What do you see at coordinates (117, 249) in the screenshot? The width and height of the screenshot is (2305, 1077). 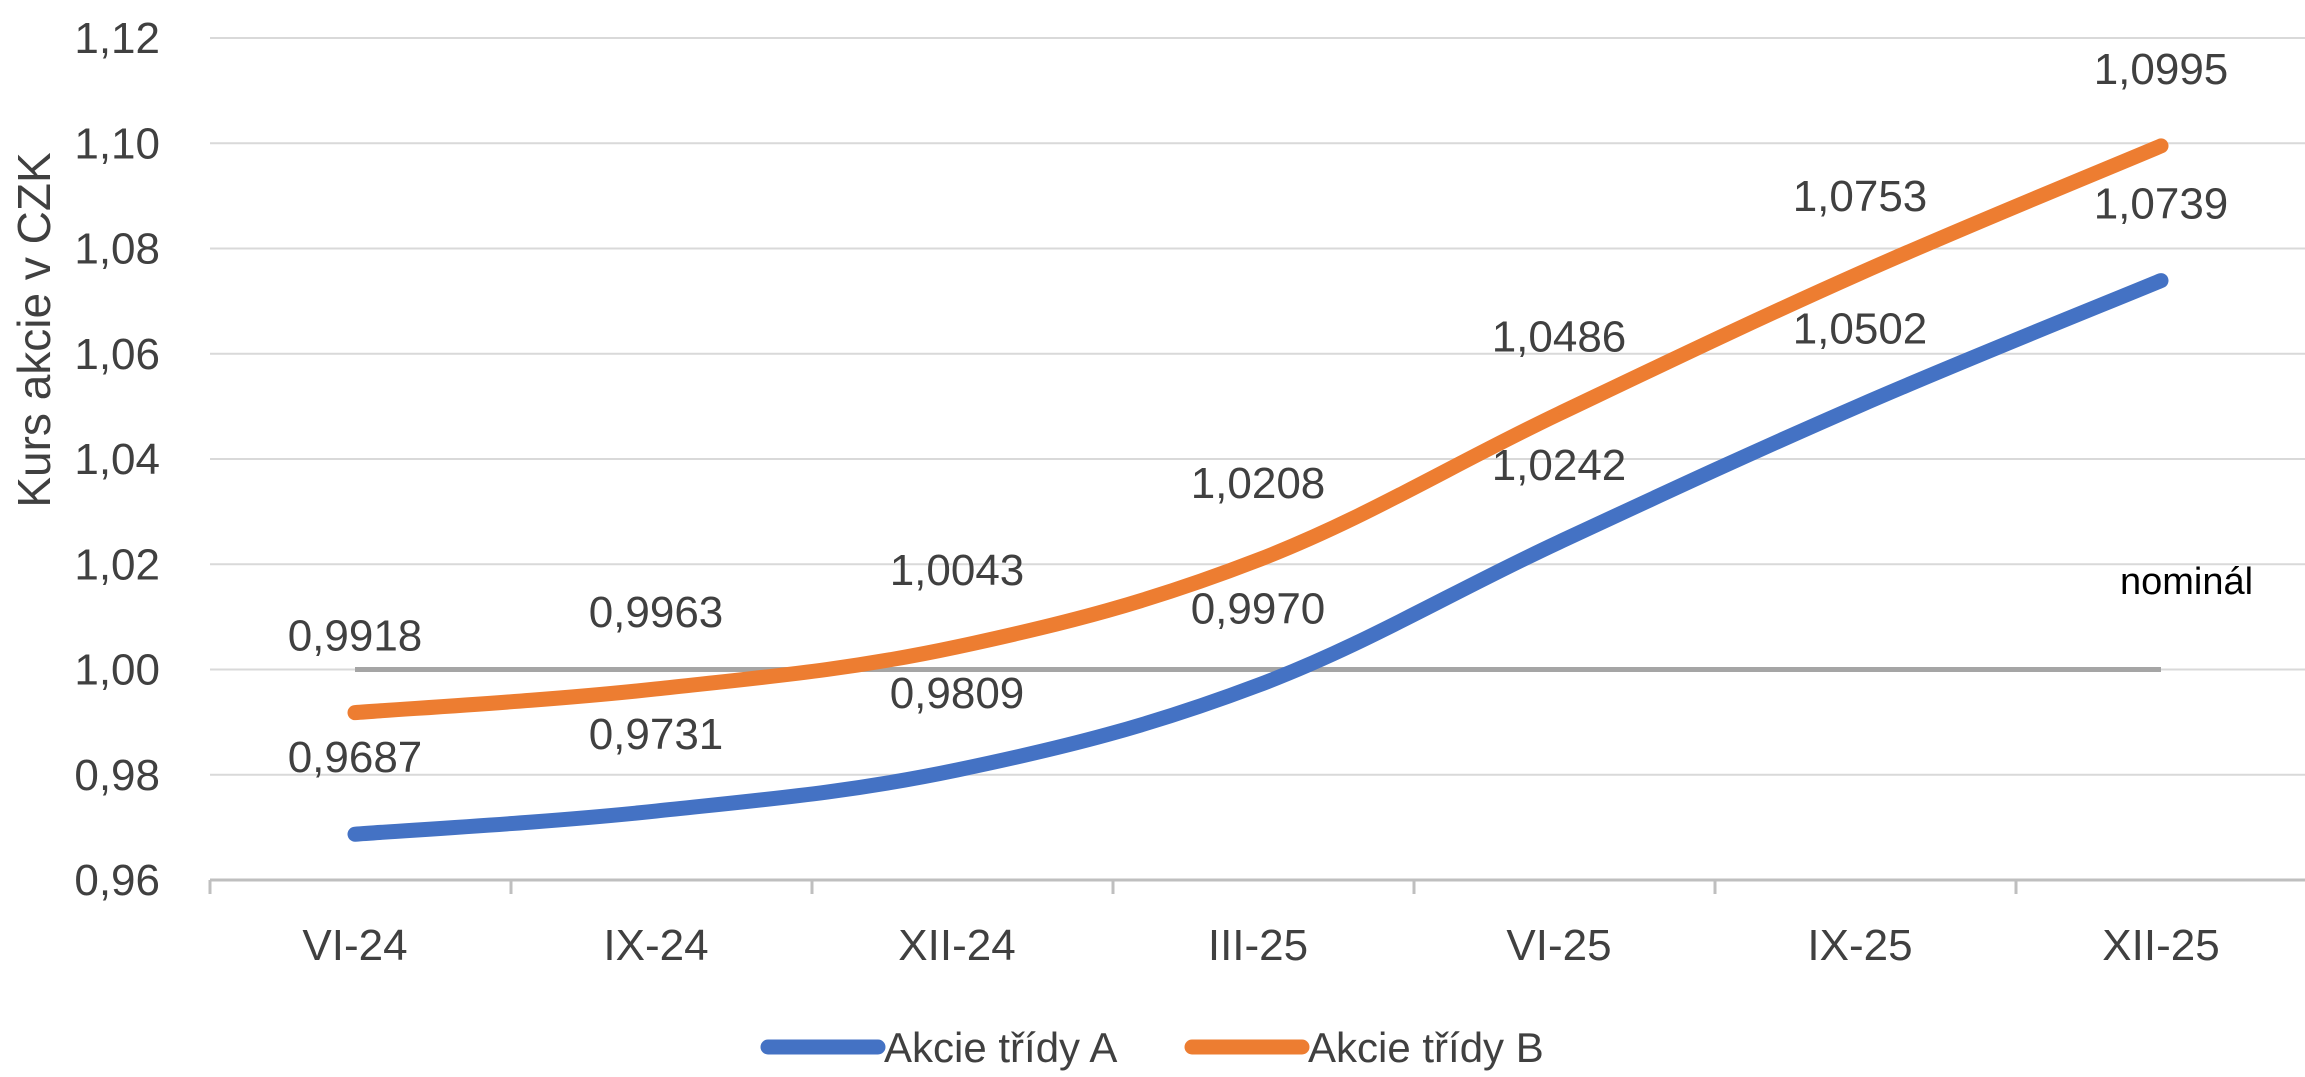 I see `y-tick-label: 1,08` at bounding box center [117, 249].